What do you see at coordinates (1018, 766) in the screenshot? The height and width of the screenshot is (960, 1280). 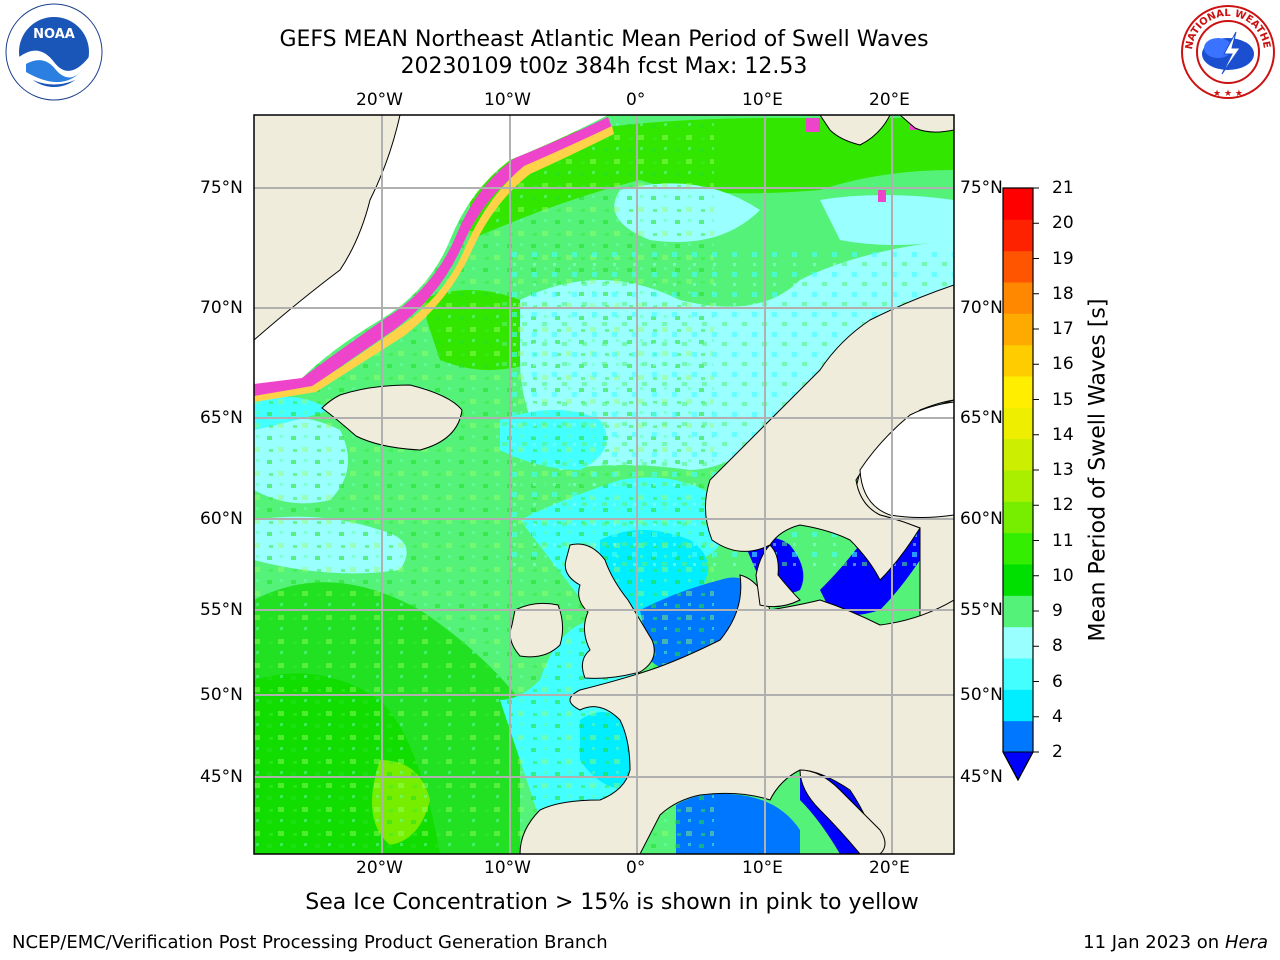 I see `colorbar-extend-arrow` at bounding box center [1018, 766].